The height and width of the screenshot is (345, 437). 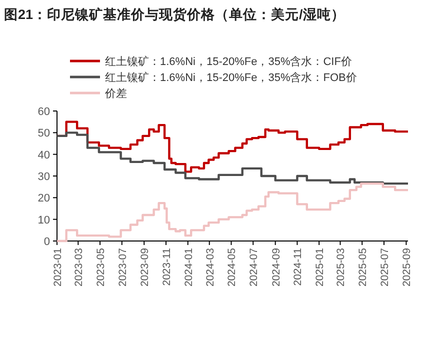 What do you see at coordinates (44, 134) in the screenshot?
I see `y-tick-label: 50` at bounding box center [44, 134].